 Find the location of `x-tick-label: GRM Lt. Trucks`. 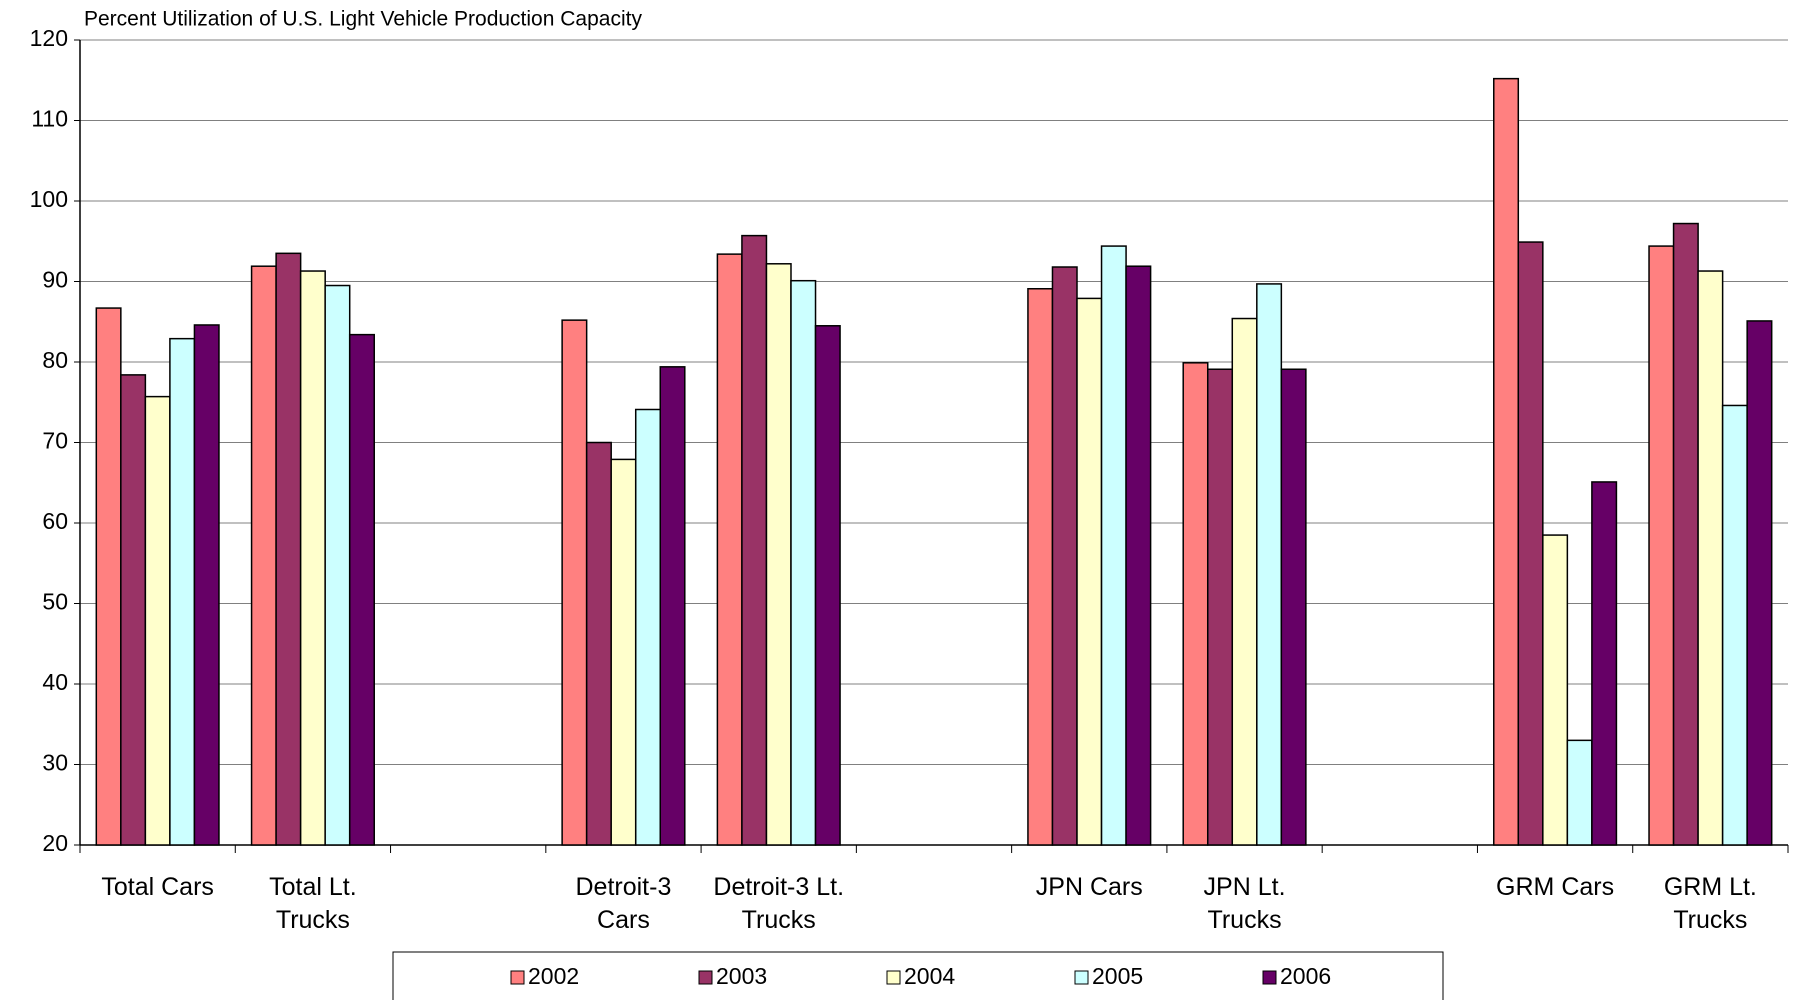

x-tick-label: GRM Lt. Trucks is located at coordinates (1710, 903).